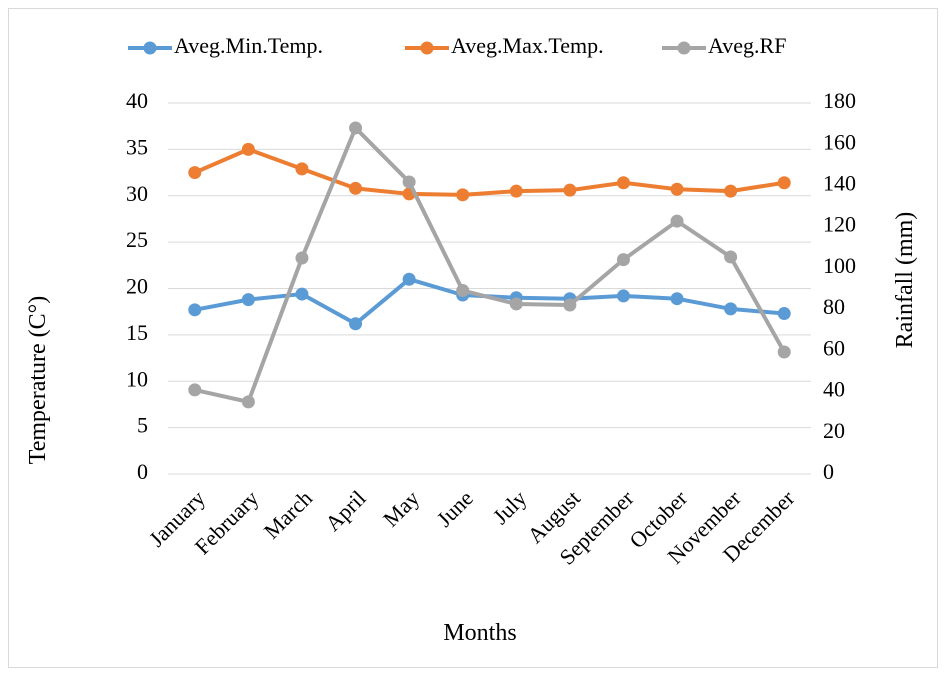  What do you see at coordinates (38, 380) in the screenshot?
I see `y-axis-title: Temperature (C°)` at bounding box center [38, 380].